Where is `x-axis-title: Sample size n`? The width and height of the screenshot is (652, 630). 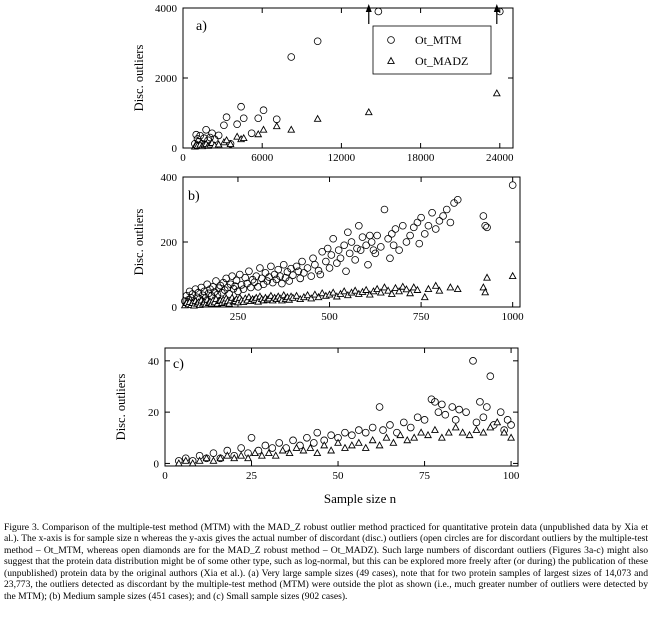 x-axis-title: Sample size n is located at coordinates (360, 498).